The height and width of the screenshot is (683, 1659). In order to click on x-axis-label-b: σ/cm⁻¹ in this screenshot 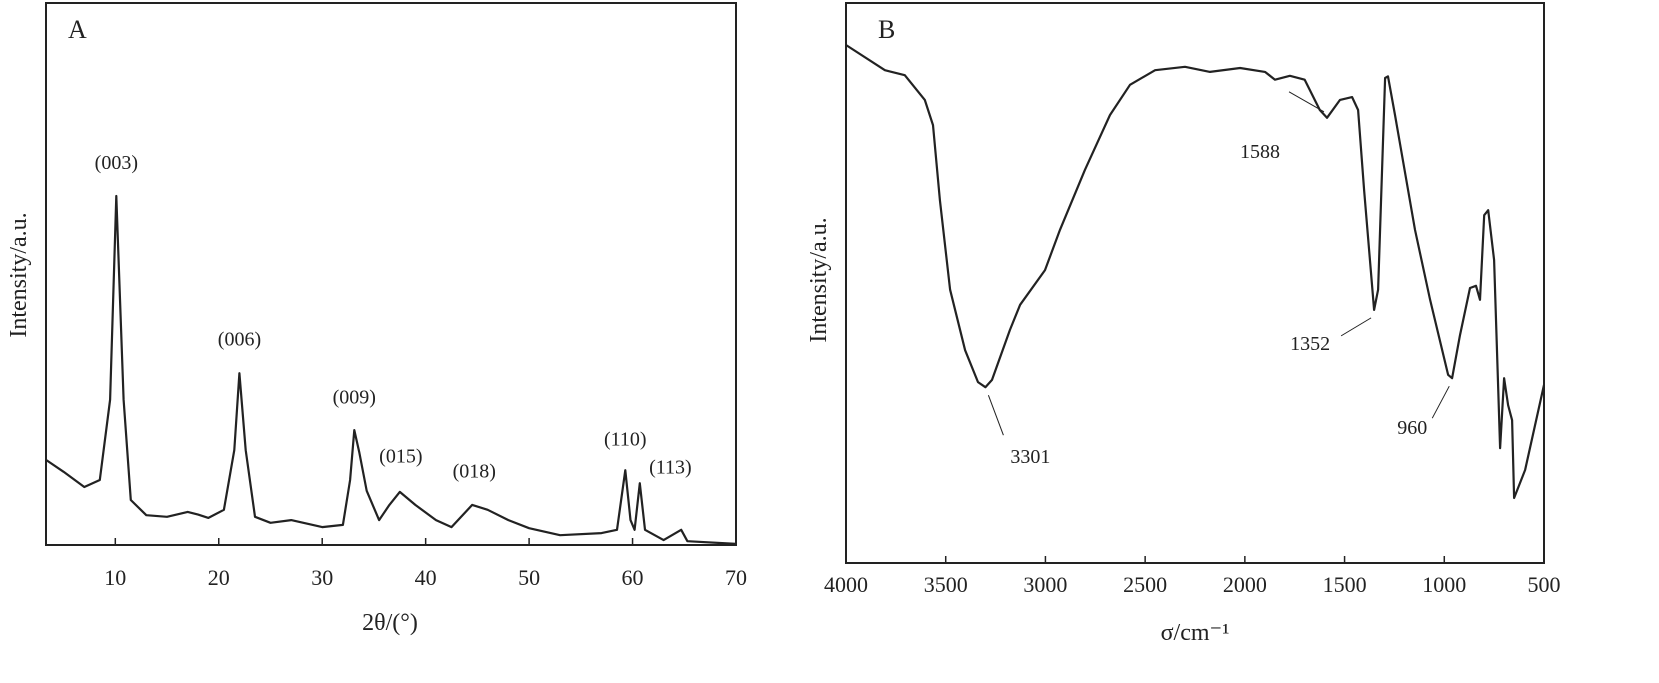, I will do `click(1195, 633)`.